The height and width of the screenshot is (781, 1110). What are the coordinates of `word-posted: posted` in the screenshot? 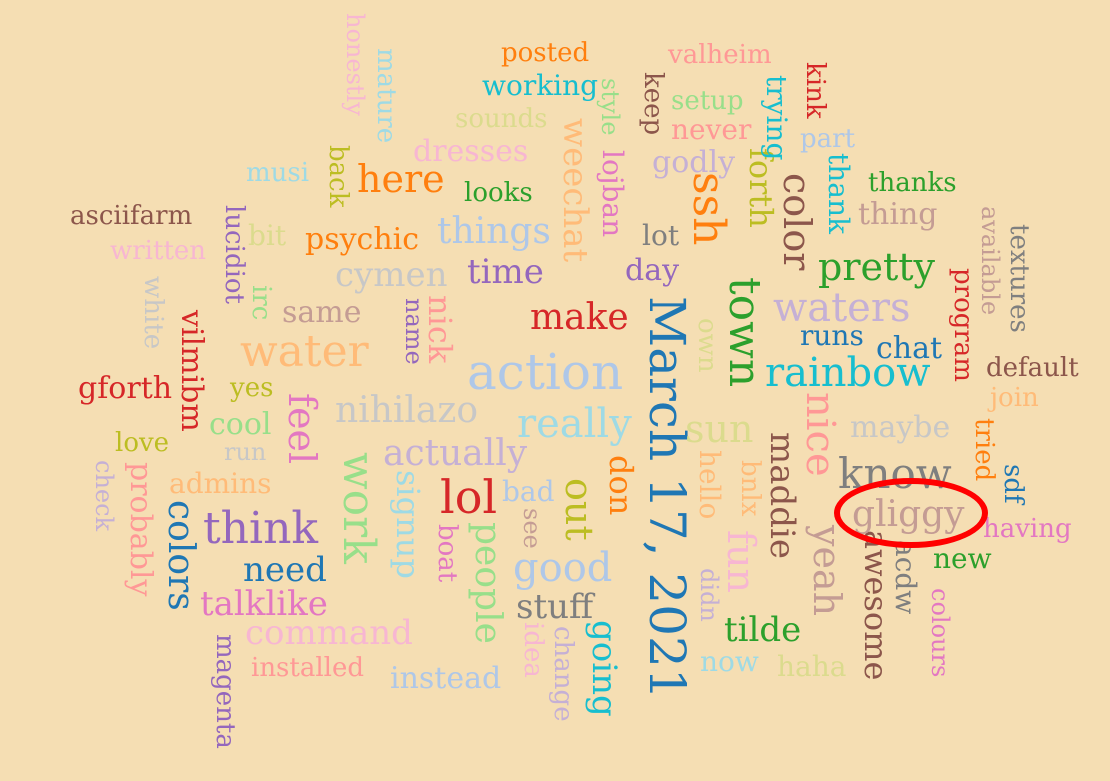 It's located at (545, 53).